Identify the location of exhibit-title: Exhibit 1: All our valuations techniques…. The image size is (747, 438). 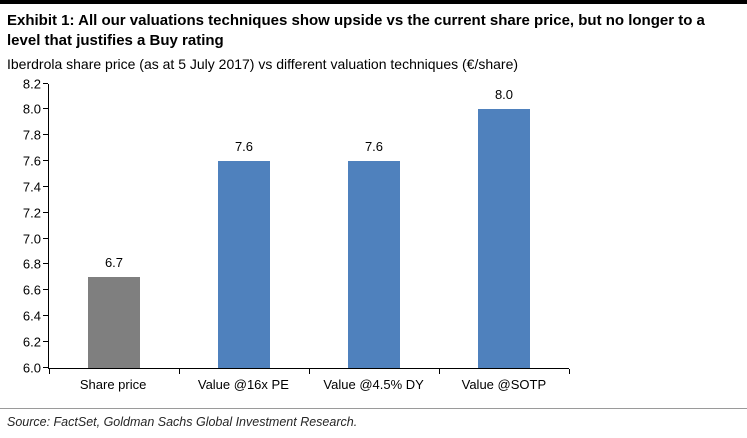
(356, 30).